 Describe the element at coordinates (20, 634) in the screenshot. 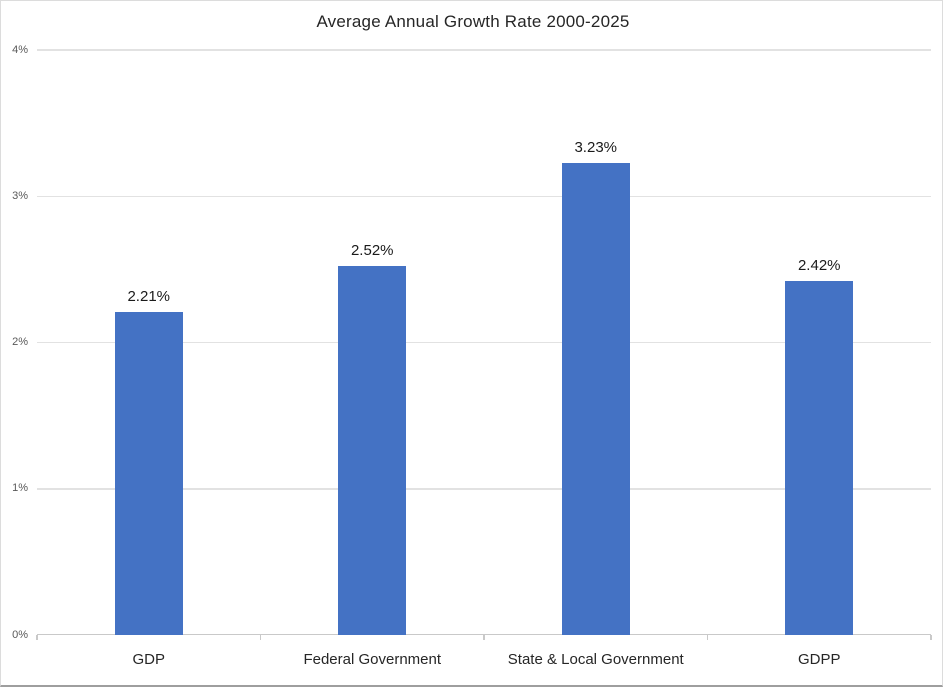

I see `y-axis-tick-label: 0%` at that location.